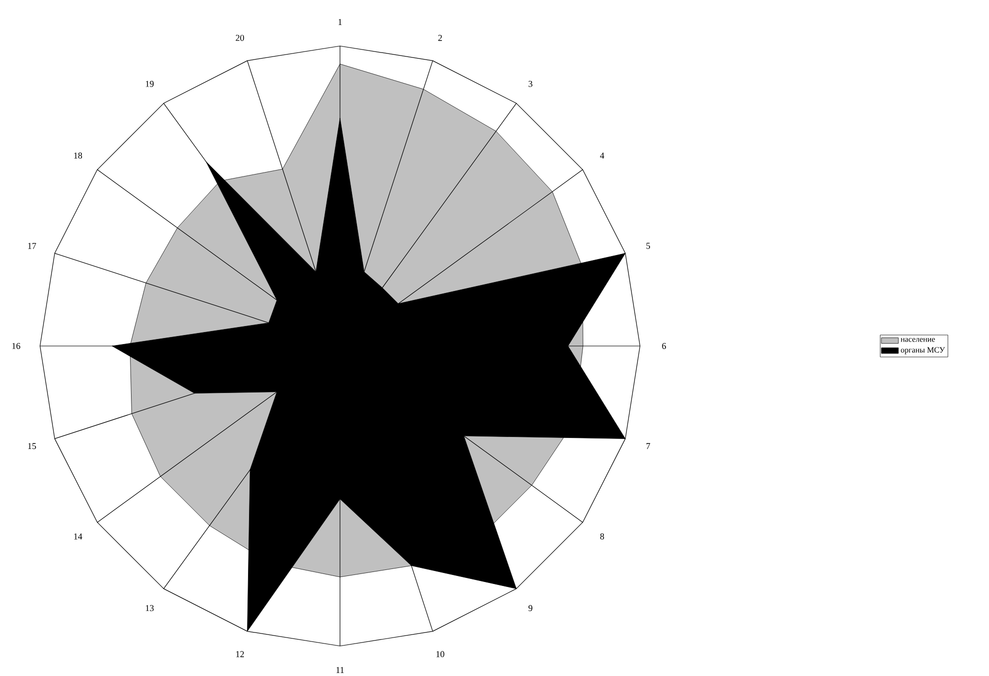 The image size is (989, 676). I want to click on spoke-label: 18, so click(78, 155).